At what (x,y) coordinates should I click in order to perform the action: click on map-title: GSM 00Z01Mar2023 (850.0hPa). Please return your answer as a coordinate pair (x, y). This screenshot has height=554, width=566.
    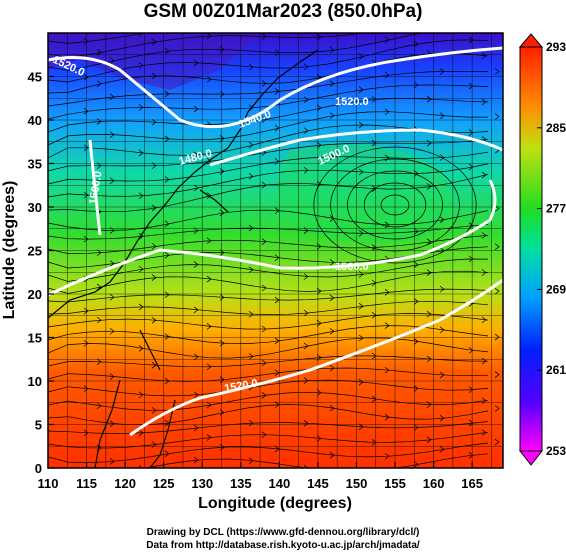
    Looking at the image, I should click on (283, 11).